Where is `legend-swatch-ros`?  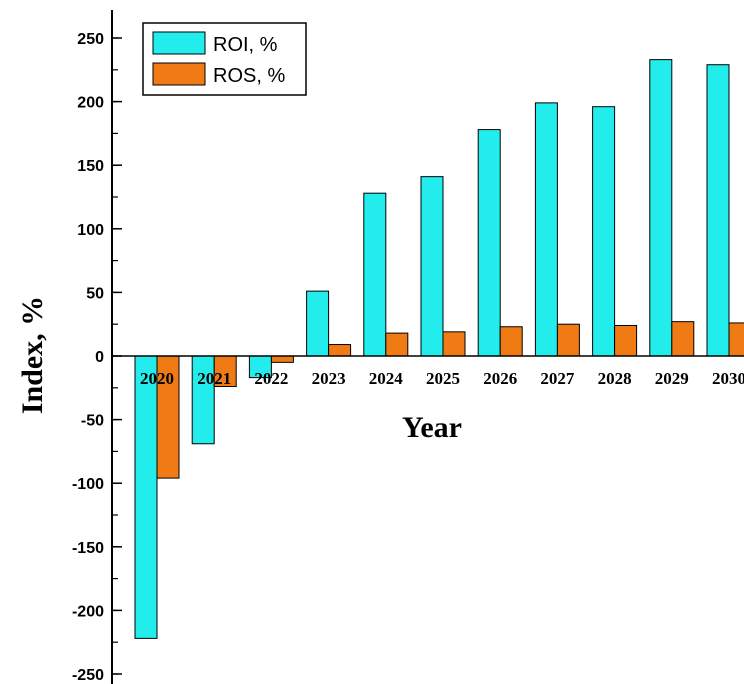
legend-swatch-ros is located at coordinates (179, 74).